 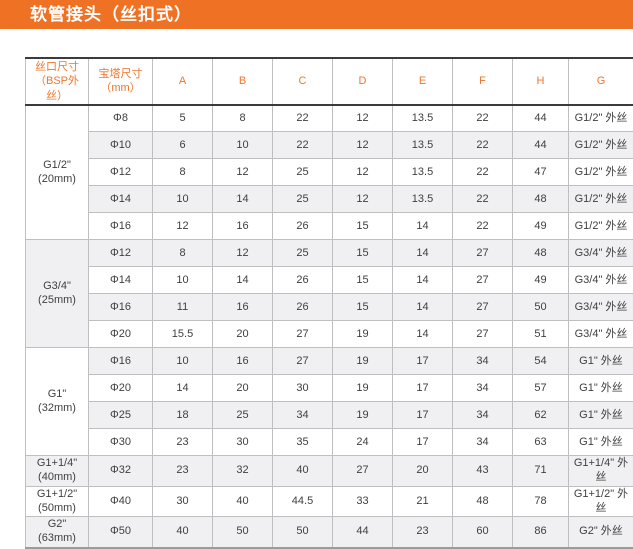 What do you see at coordinates (243, 81) in the screenshot?
I see `column-header: B` at bounding box center [243, 81].